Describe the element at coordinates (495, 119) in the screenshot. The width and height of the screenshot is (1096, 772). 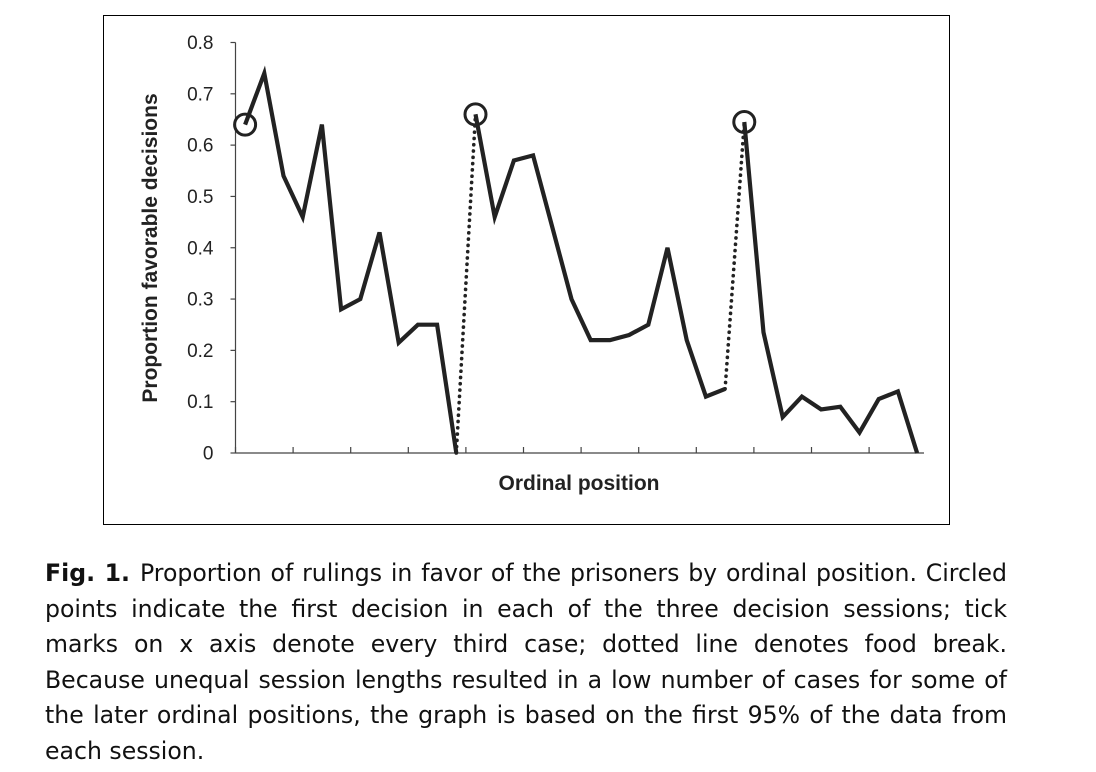
I see `circled-points` at that location.